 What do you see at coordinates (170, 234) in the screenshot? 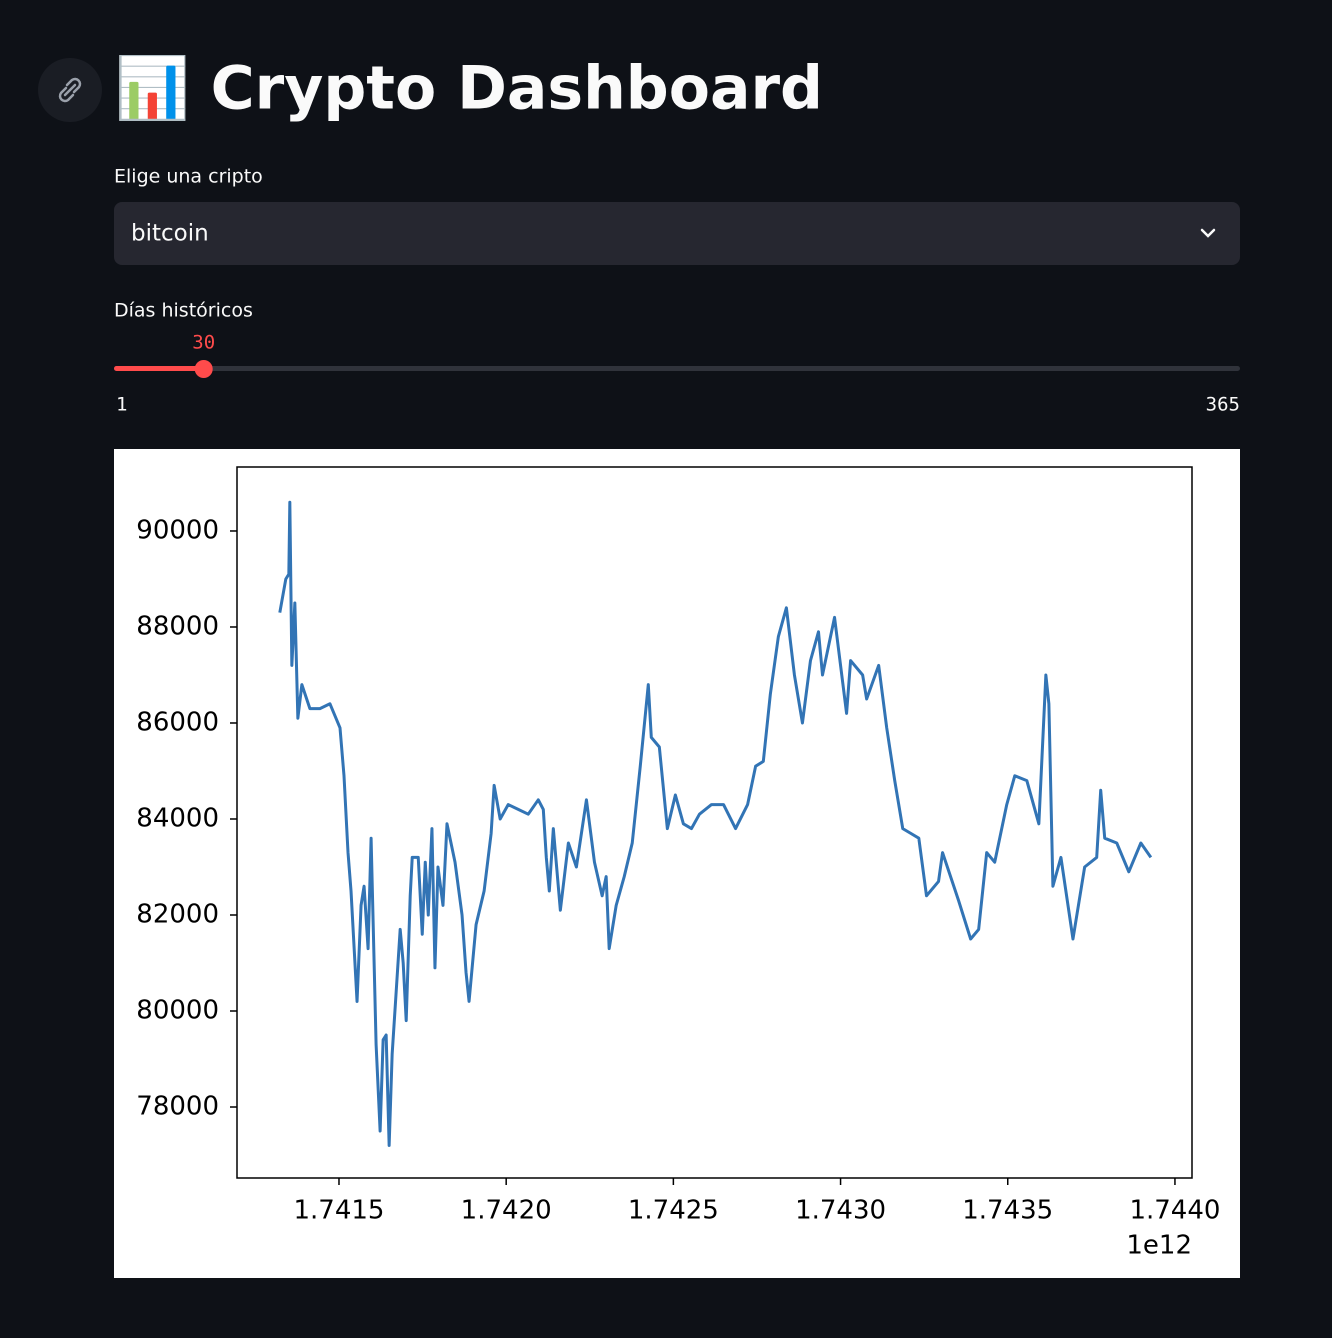
I see `select-value: bitcoin` at bounding box center [170, 234].